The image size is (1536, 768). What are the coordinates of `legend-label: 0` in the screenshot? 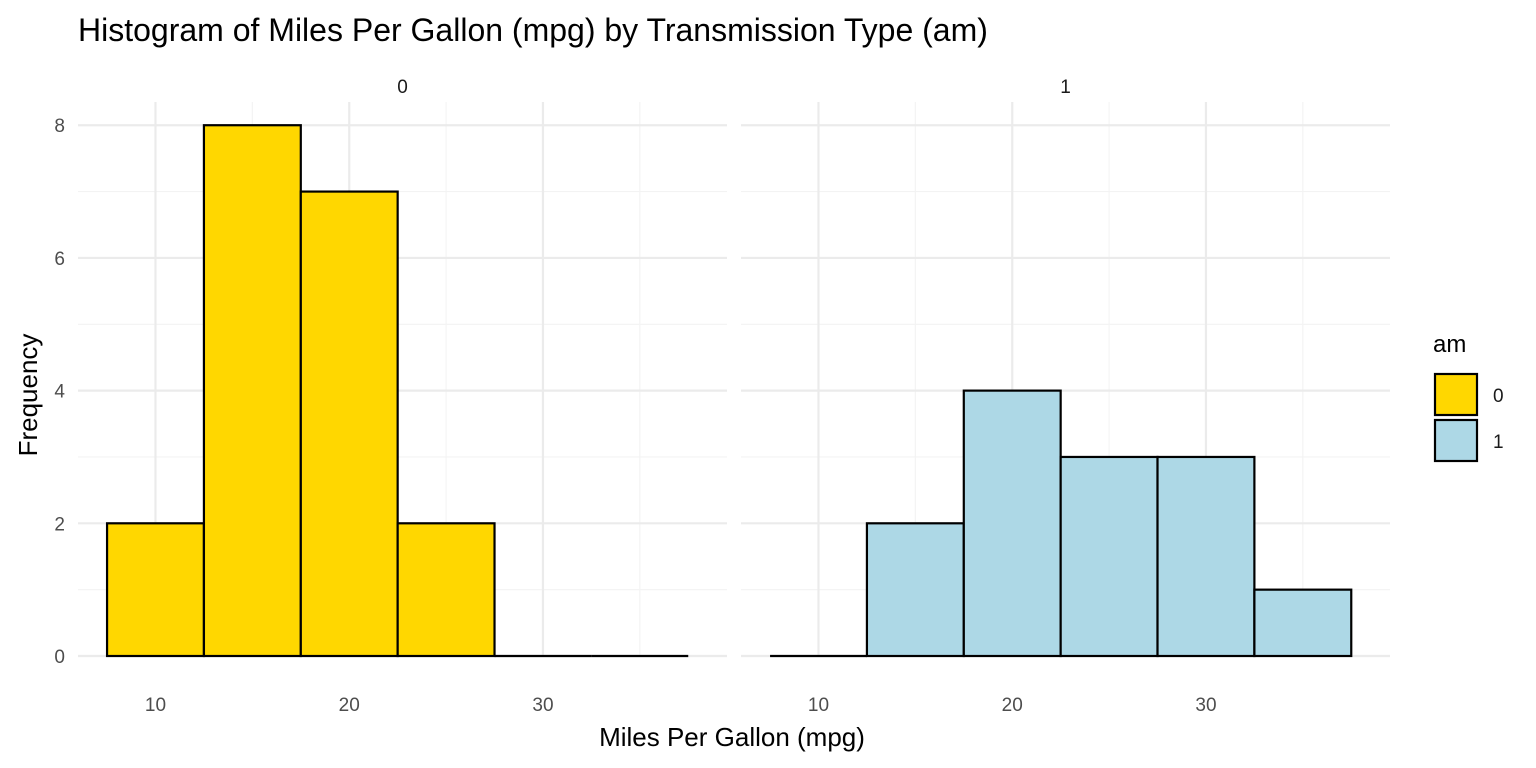 It's located at (1498, 396).